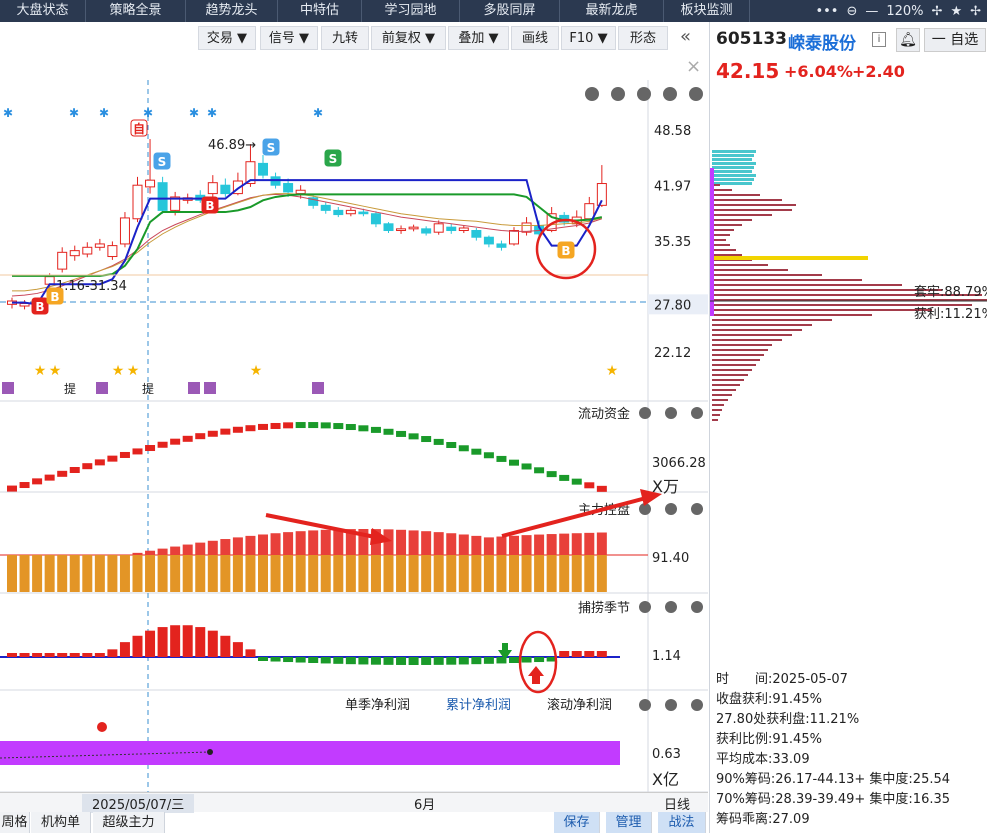 This screenshot has width=987, height=833. I want to click on info-icon: i, so click(879, 39).